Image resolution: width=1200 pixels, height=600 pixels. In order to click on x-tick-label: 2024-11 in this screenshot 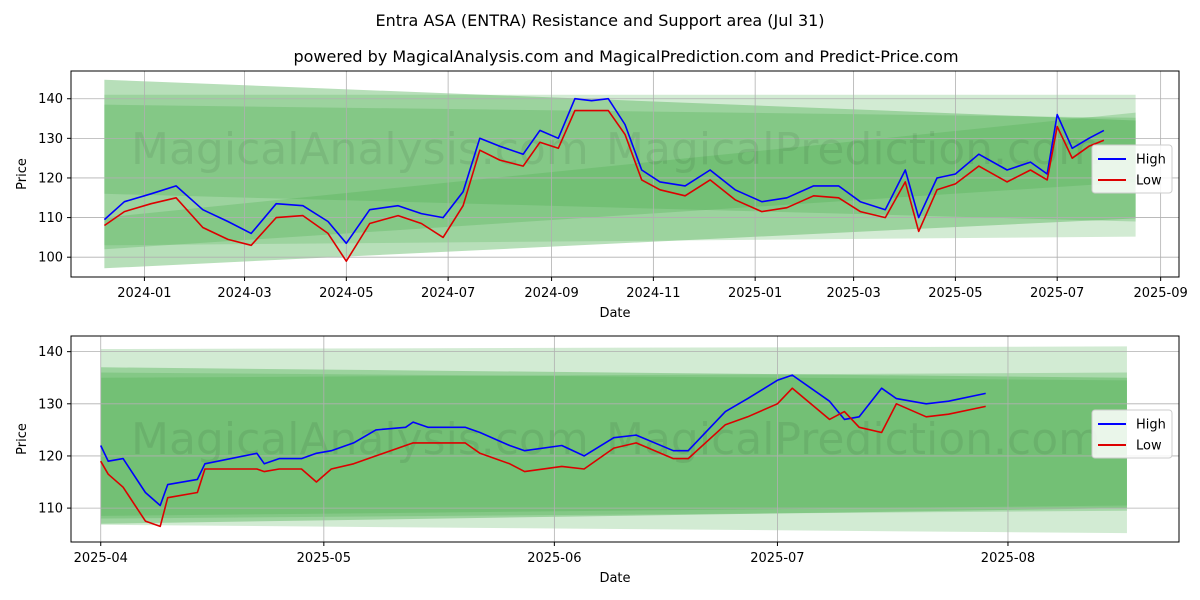, I will do `click(653, 293)`.